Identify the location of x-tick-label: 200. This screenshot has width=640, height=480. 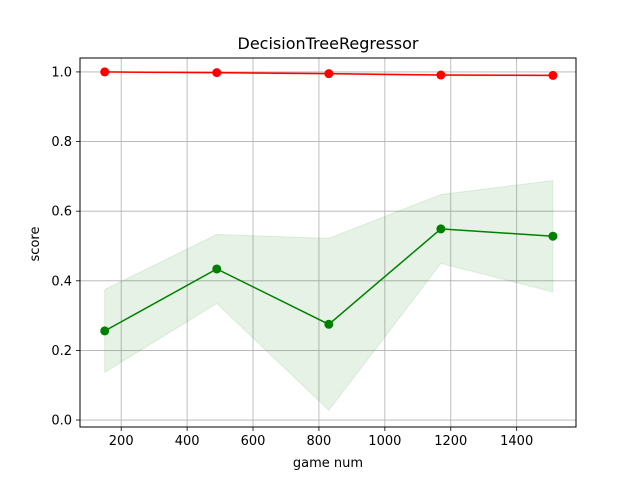
(121, 441).